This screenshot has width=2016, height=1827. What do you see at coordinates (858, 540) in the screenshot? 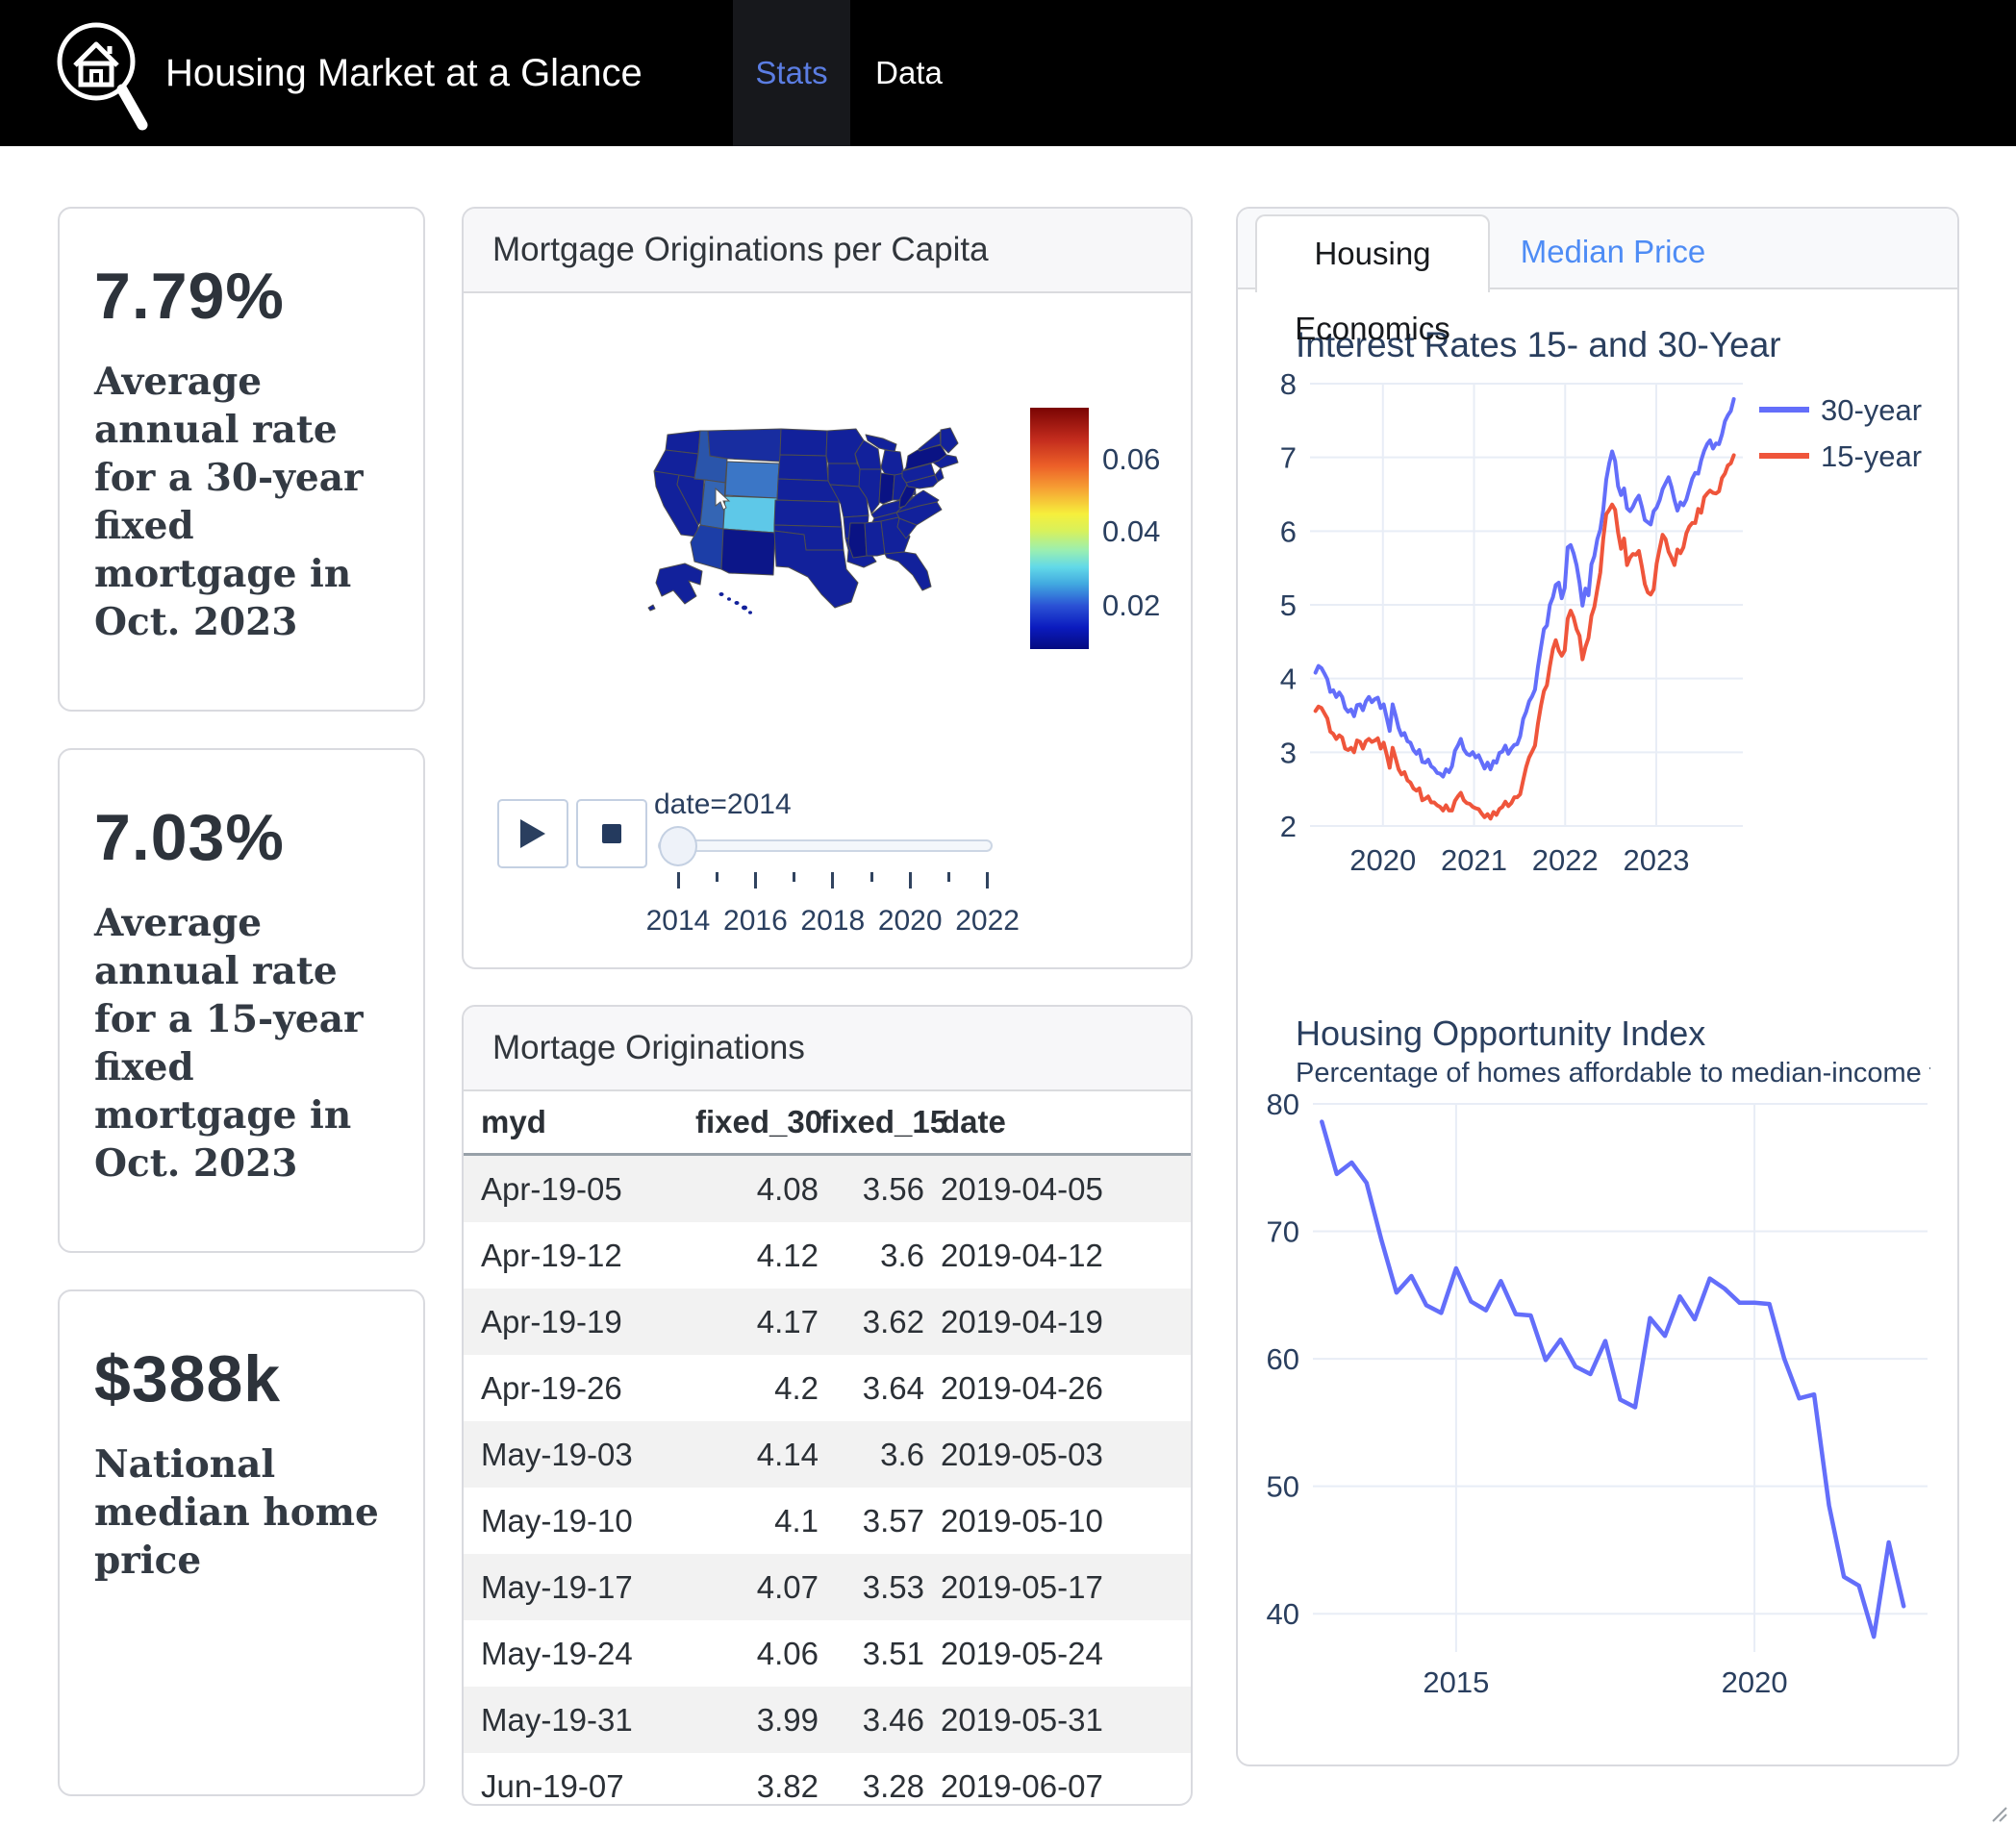
I see `state-MS` at bounding box center [858, 540].